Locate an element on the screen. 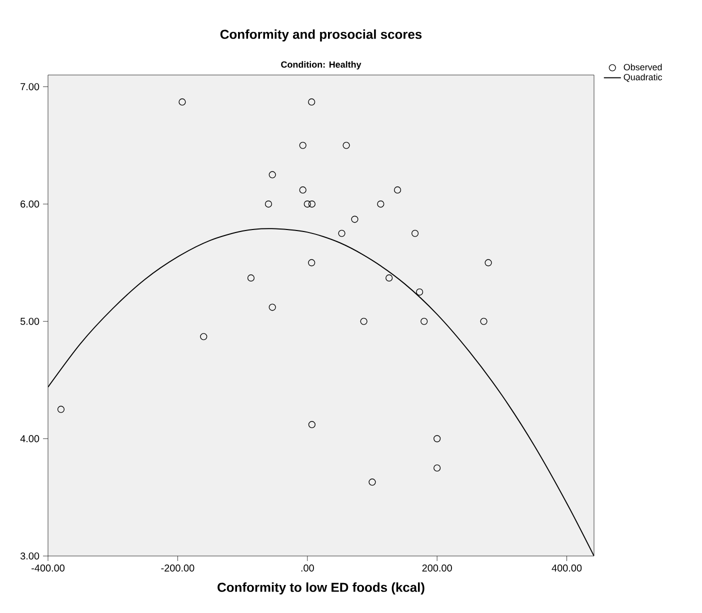  x-tick-label: -400.00 is located at coordinates (48, 568).